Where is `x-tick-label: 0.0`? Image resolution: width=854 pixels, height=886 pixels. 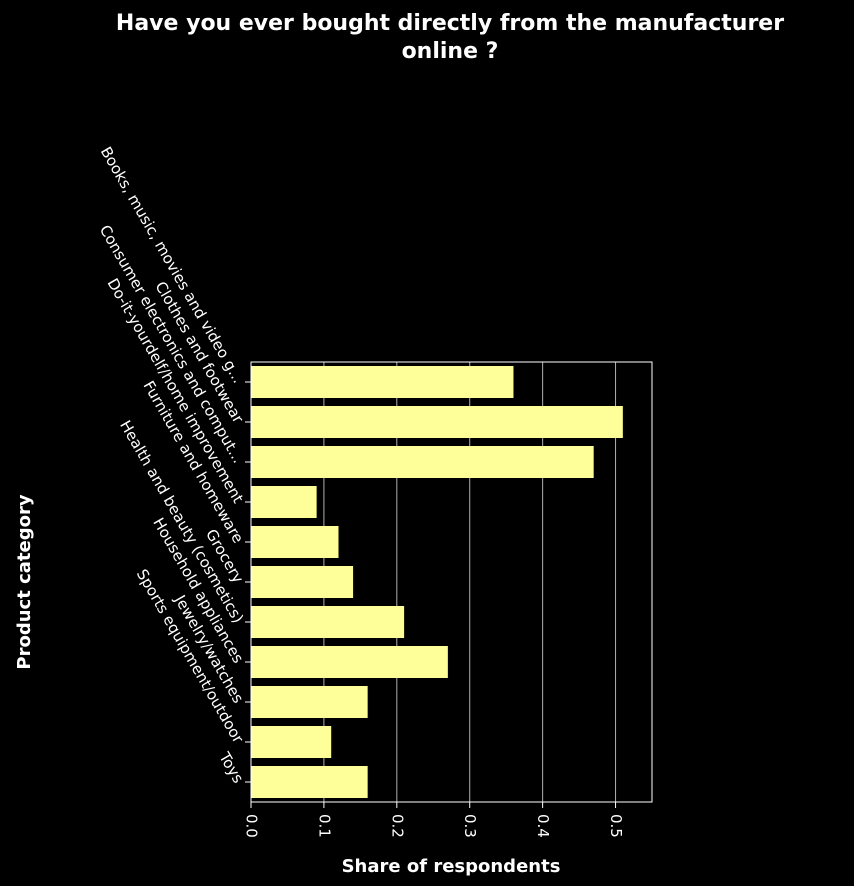
x-tick-label: 0.0 is located at coordinates (252, 826).